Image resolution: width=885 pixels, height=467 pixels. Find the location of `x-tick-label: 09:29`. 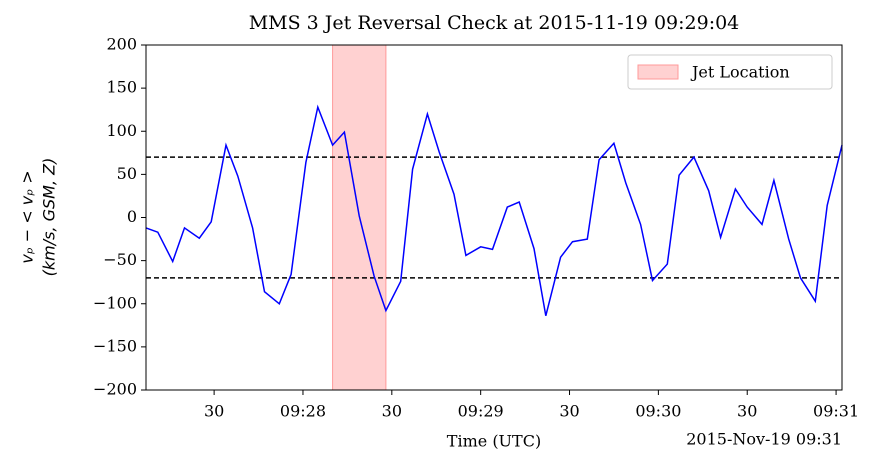

x-tick-label: 09:29 is located at coordinates (481, 411).